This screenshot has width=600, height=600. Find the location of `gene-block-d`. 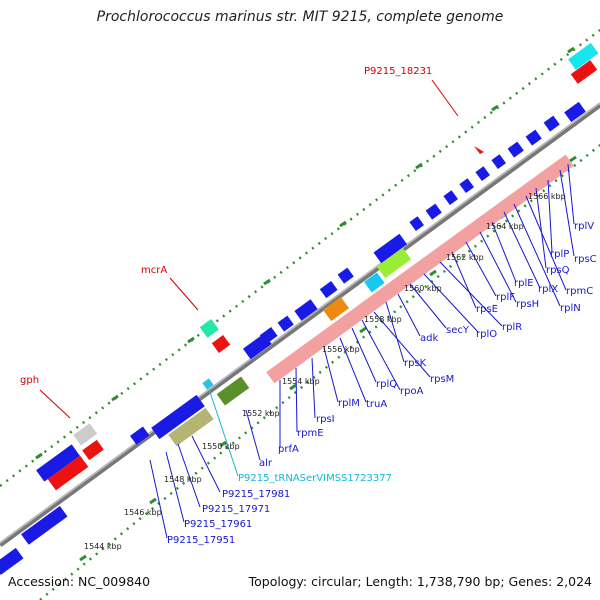

gene-block-d is located at coordinates (328, 290).